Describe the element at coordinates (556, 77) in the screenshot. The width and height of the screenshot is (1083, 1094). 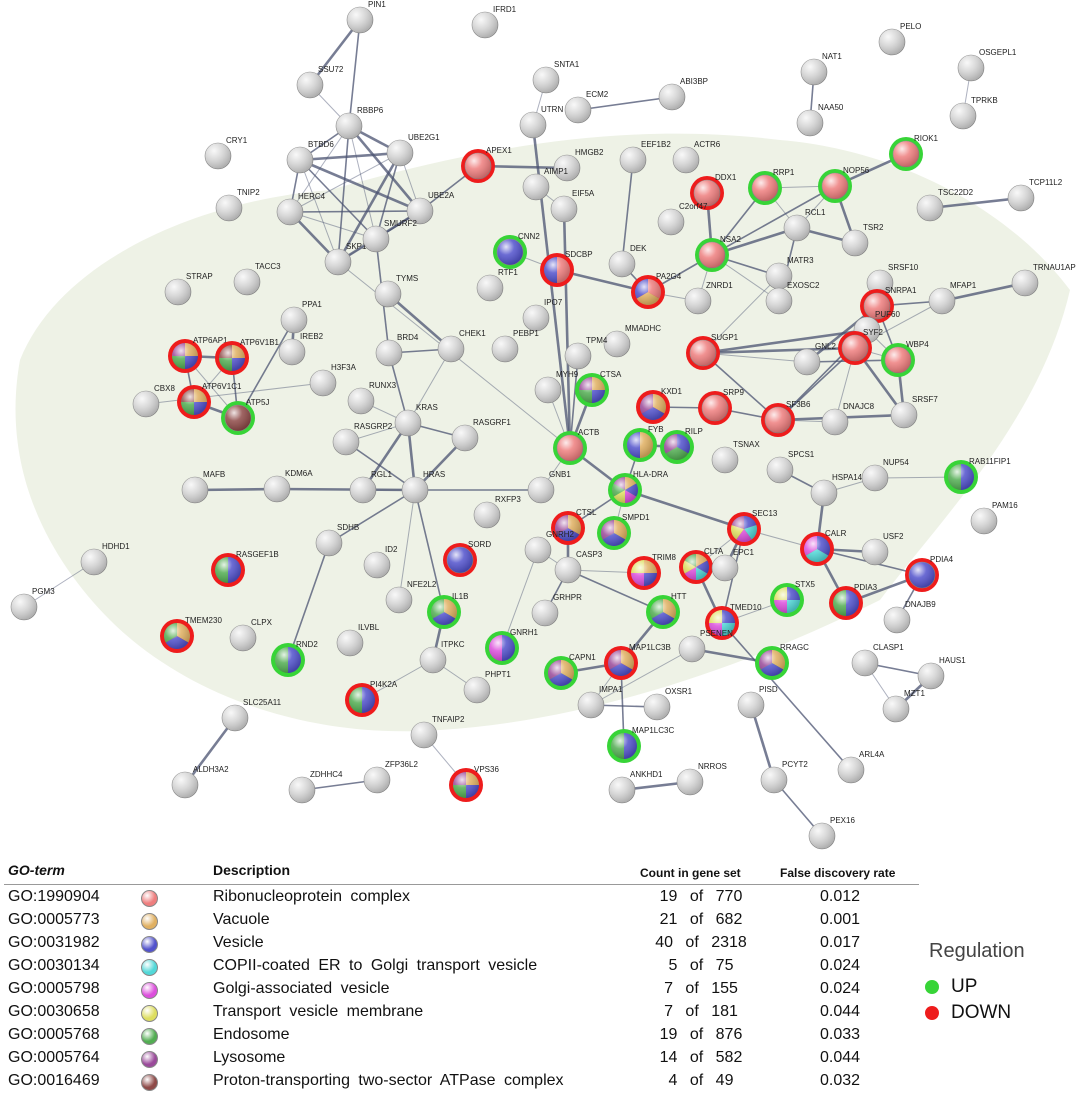
I see `node-snta1: SNTA1` at that location.